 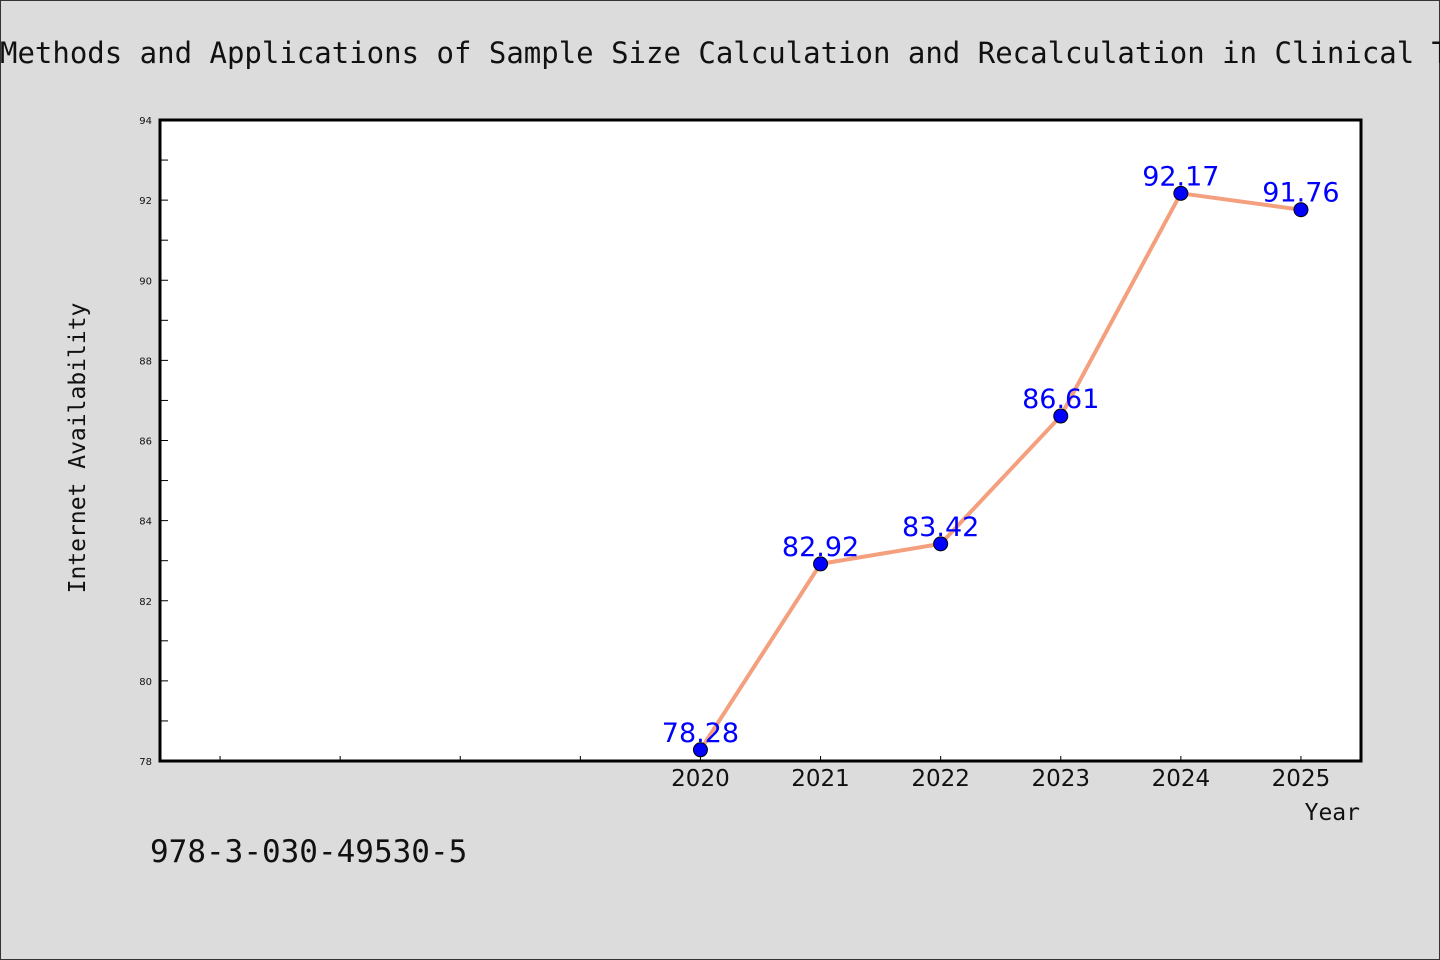 I want to click on x-tick-label-2: 2022, so click(x=940, y=779).